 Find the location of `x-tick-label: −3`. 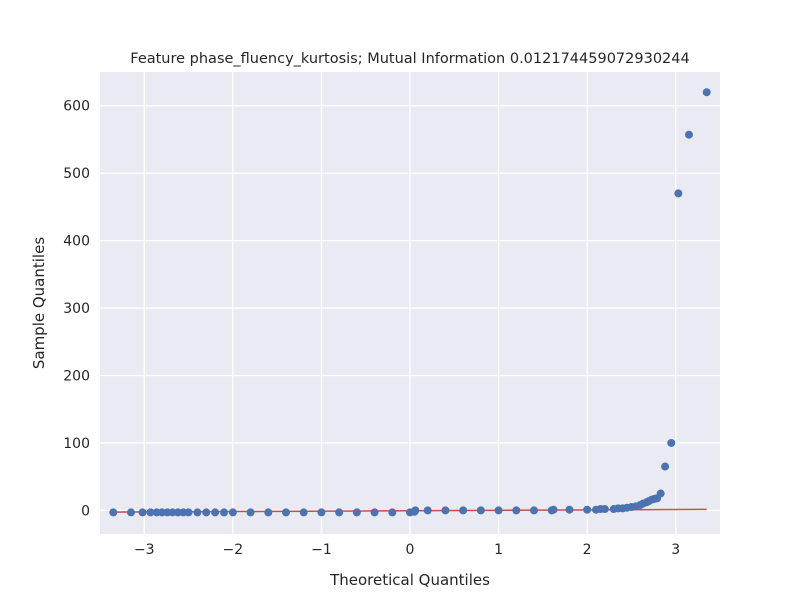

x-tick-label: −3 is located at coordinates (144, 550).